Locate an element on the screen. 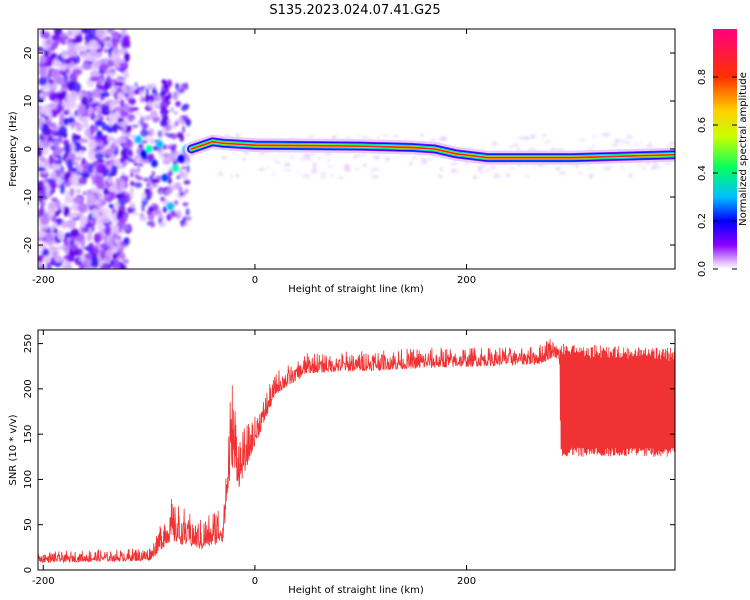 Image resolution: width=750 pixels, height=600 pixels. spectrogram-xlabel: Height of straight line (km) is located at coordinates (356, 289).